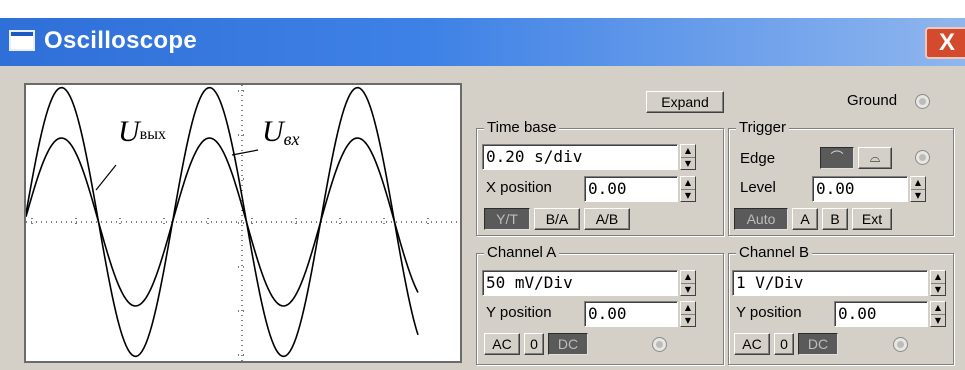 This screenshot has height=370, width=965. Describe the element at coordinates (507, 219) in the screenshot. I see `mode-yt-button: Y/T` at that location.